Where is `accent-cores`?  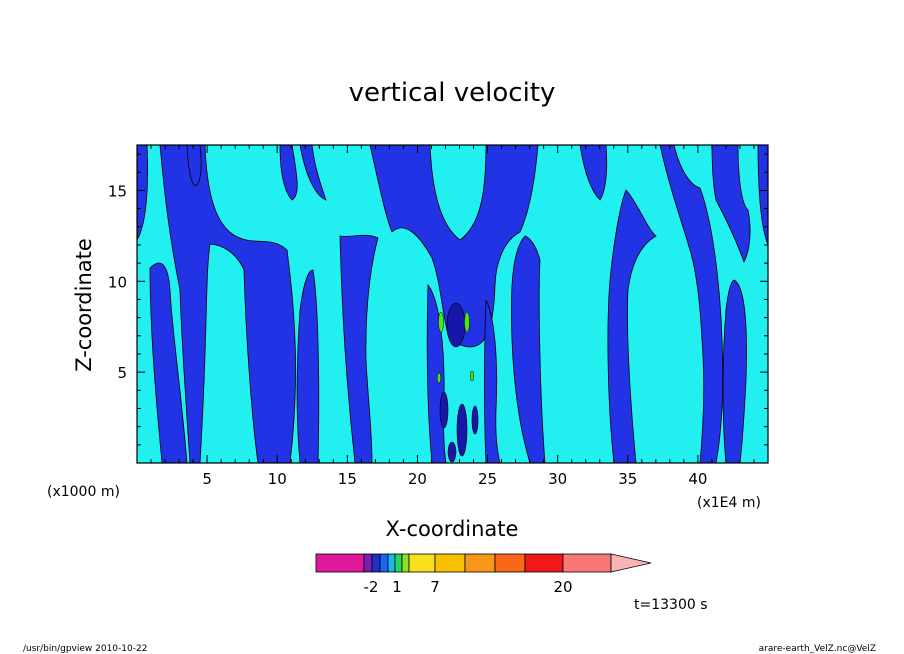 accent-cores is located at coordinates (455, 347).